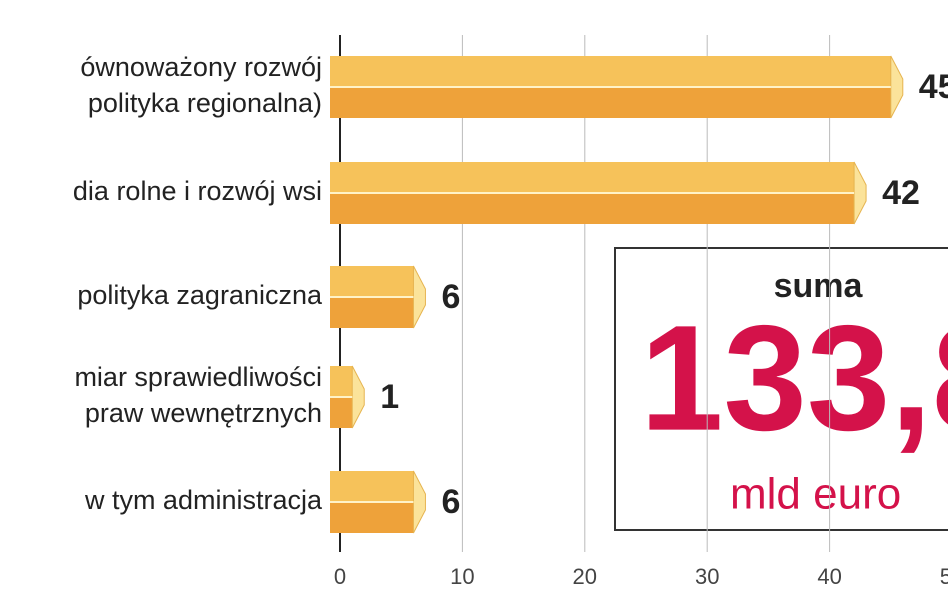 This screenshot has height=593, width=948. Describe the element at coordinates (197, 191) in the screenshot. I see `y-tick-label: dia rolne i rozwój wsi` at that location.